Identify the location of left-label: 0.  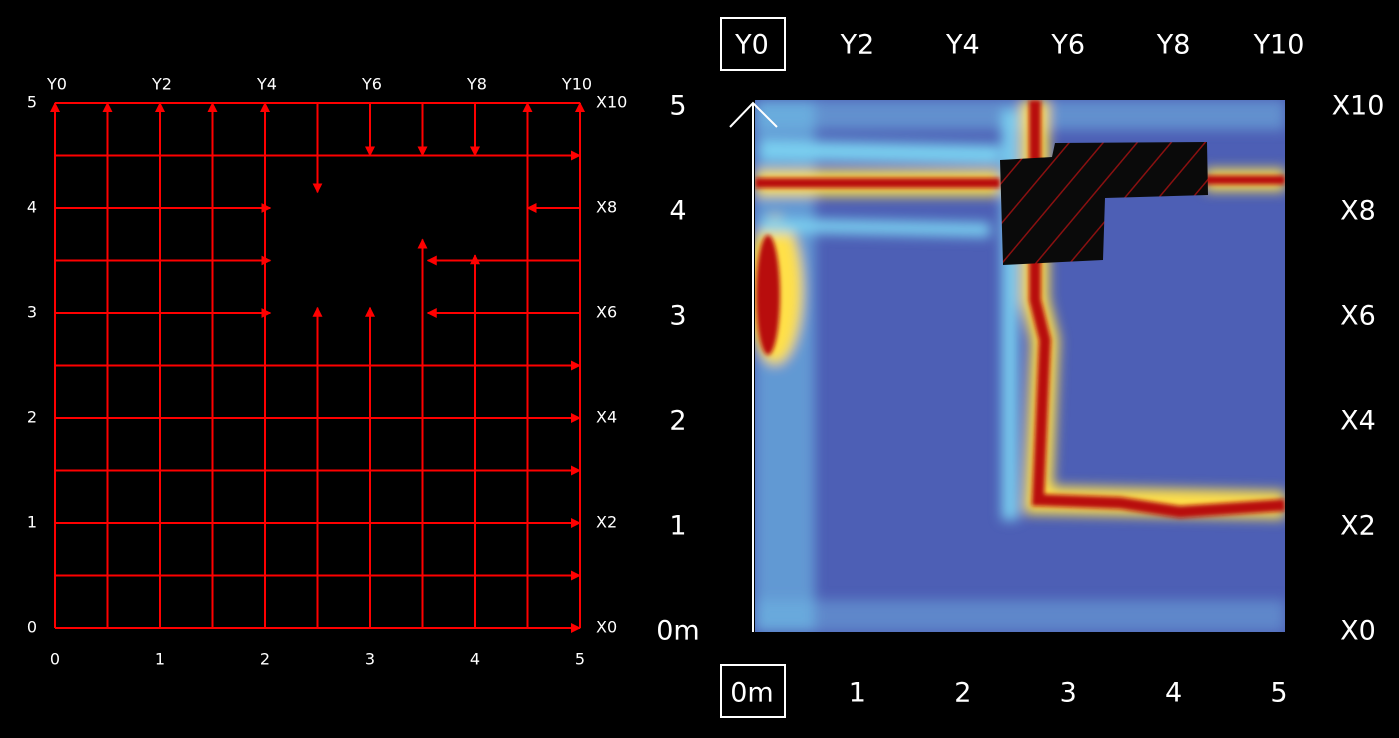
(32, 627).